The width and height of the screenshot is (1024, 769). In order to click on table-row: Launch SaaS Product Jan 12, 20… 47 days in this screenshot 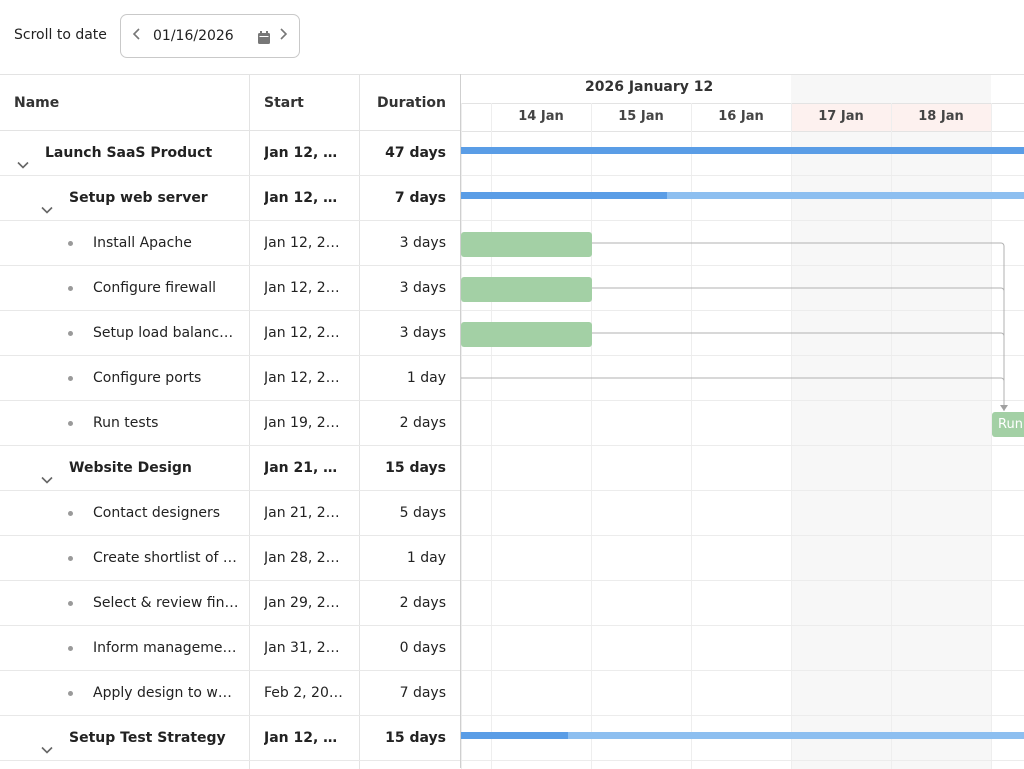, I will do `click(230, 153)`.